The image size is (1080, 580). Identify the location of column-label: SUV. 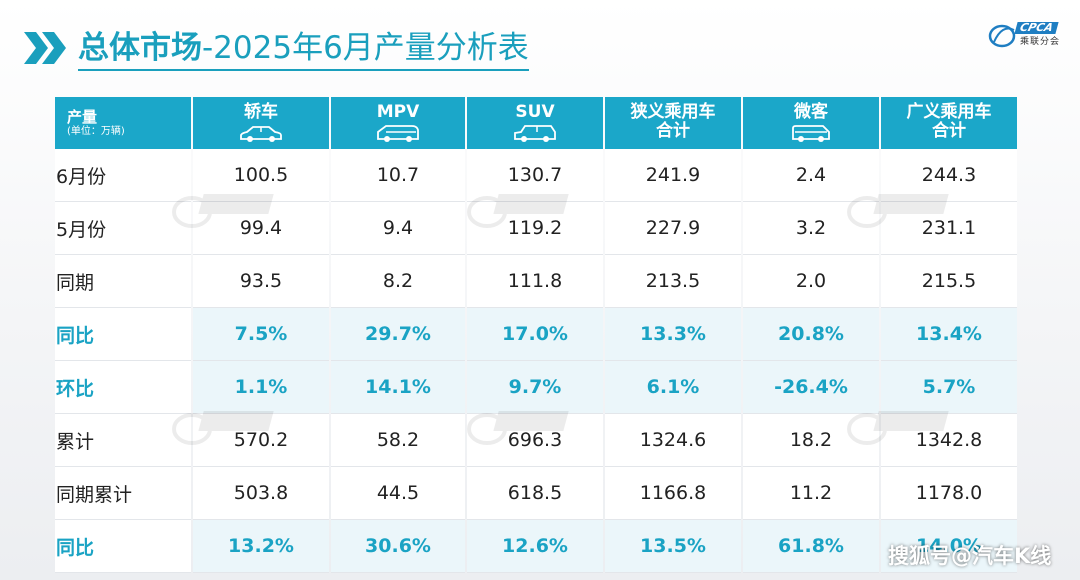
(535, 112).